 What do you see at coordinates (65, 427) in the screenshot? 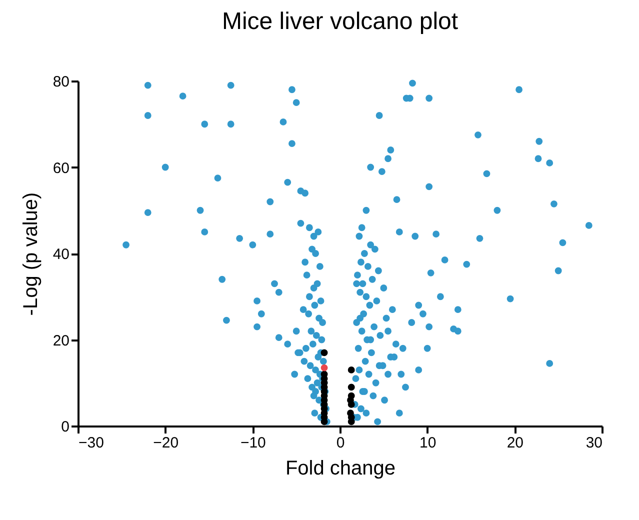
I see `y-tick-label: 0` at bounding box center [65, 427].